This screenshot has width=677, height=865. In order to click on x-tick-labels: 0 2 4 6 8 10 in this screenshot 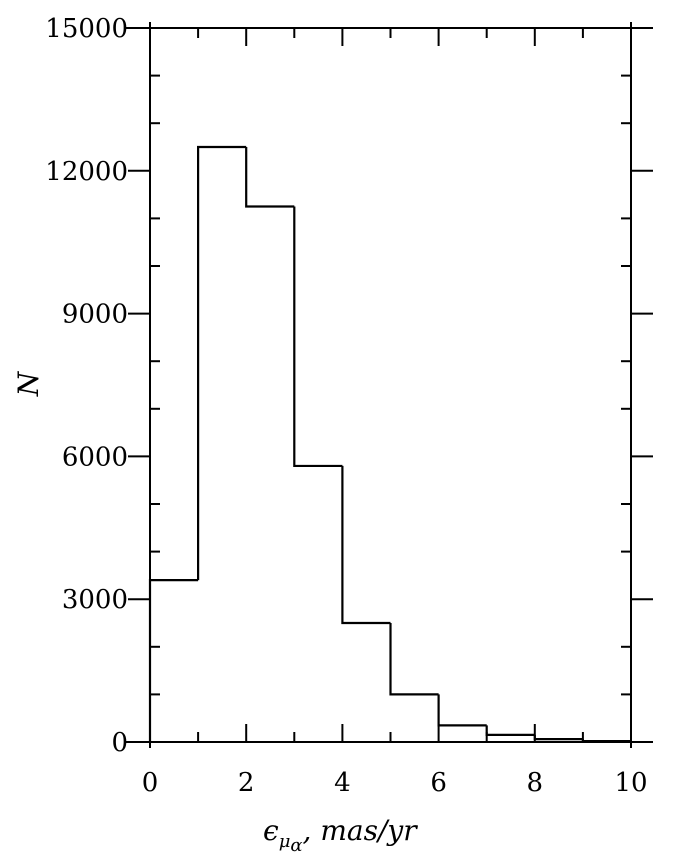, I will do `click(395, 783)`.